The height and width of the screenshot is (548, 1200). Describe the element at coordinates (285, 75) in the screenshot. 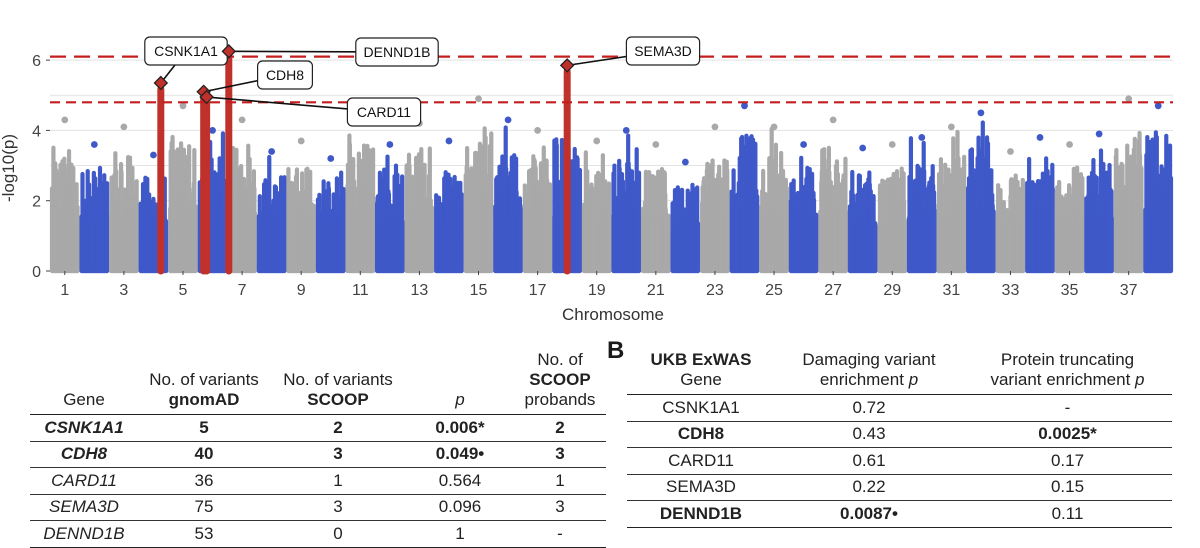

I see `annotation-label: CDH8` at that location.